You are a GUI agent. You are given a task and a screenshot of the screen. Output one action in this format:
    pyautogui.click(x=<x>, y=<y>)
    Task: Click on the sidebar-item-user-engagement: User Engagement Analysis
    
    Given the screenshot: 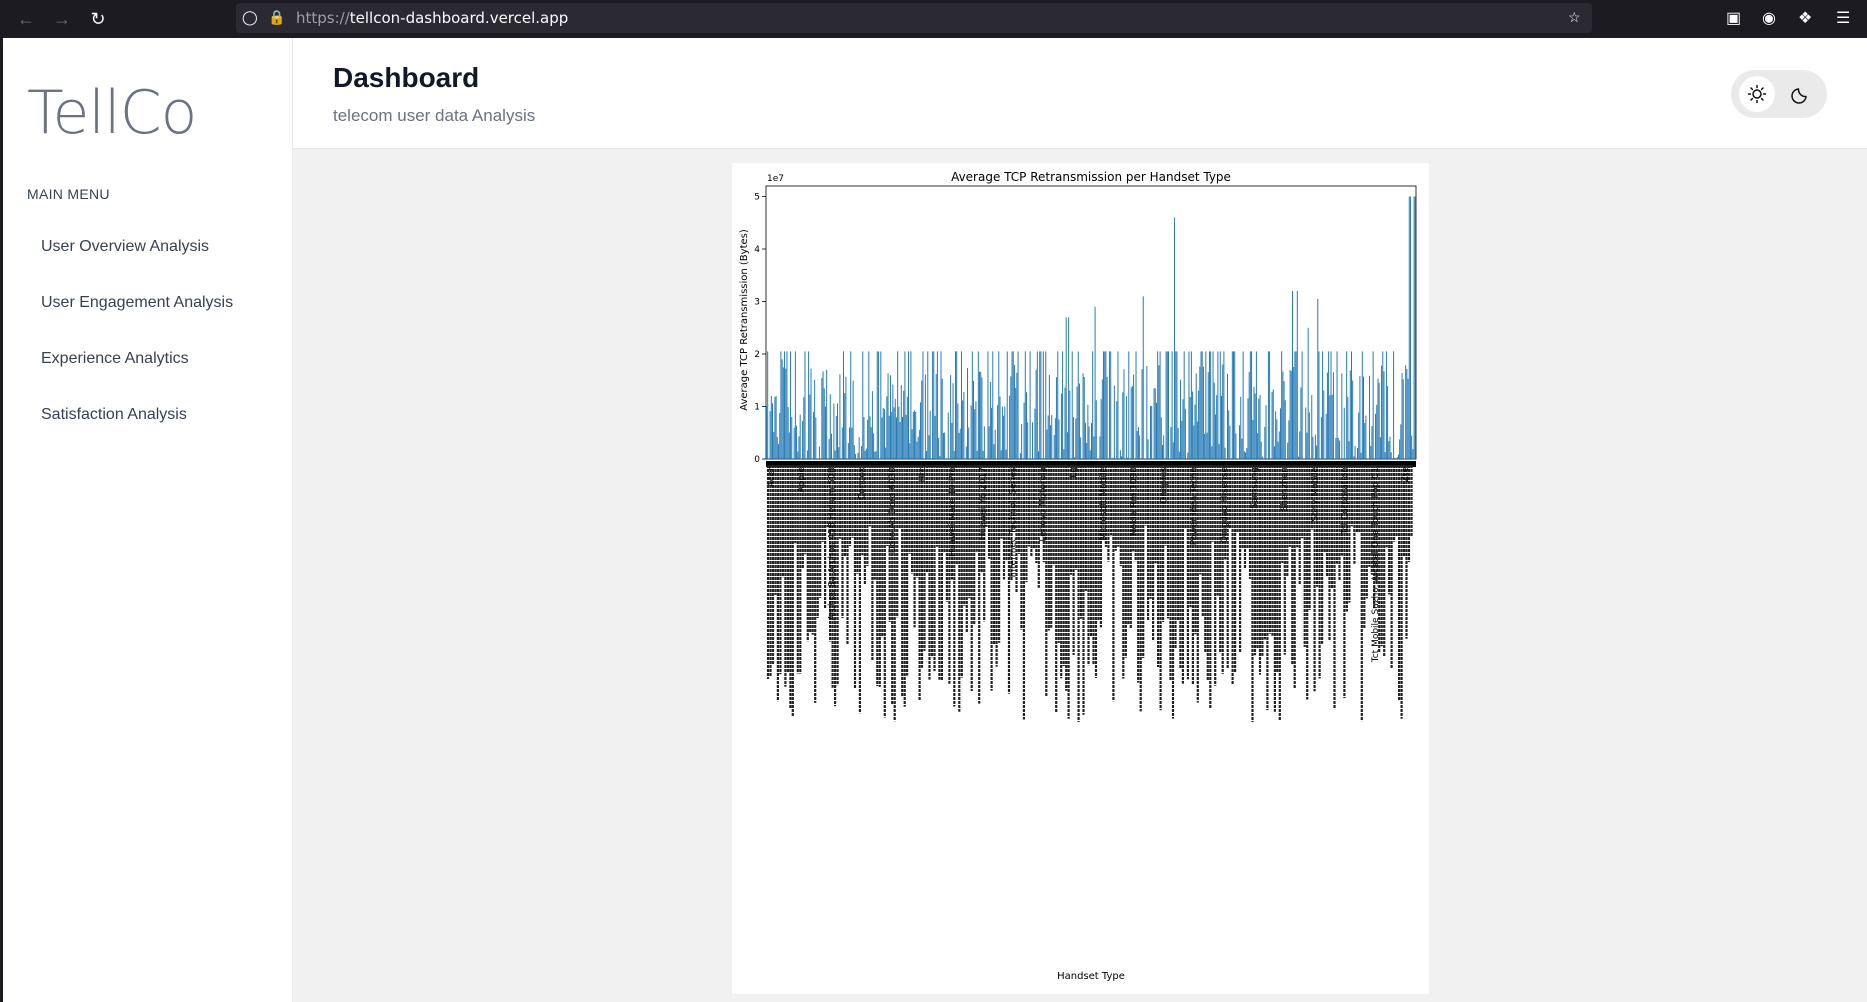 What is the action you would take?
    pyautogui.click(x=137, y=302)
    